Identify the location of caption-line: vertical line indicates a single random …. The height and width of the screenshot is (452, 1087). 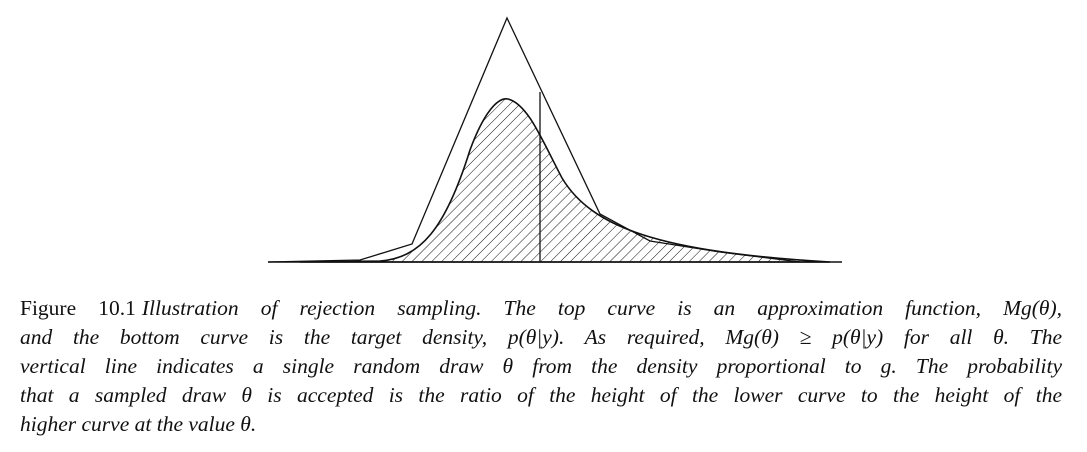
(541, 366).